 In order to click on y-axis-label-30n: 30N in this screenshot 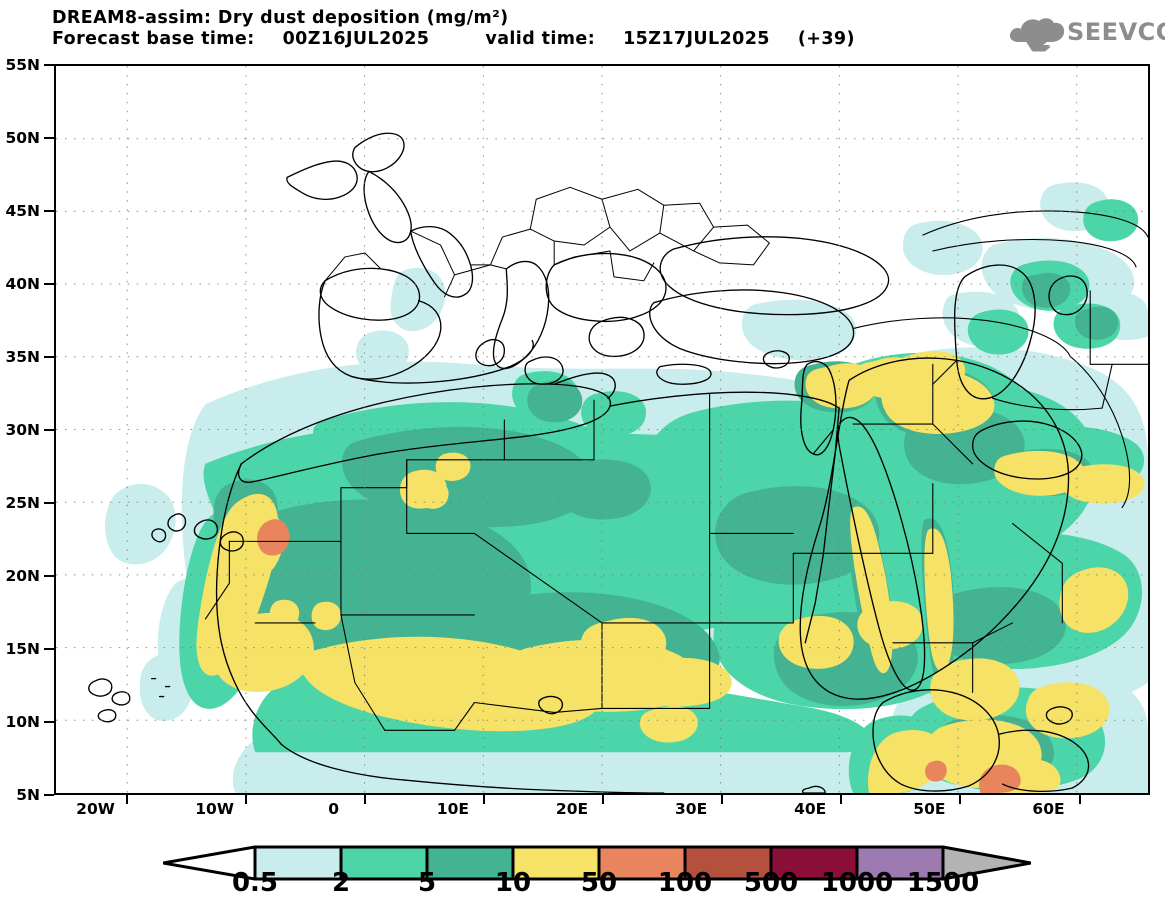, I will do `click(22, 430)`.